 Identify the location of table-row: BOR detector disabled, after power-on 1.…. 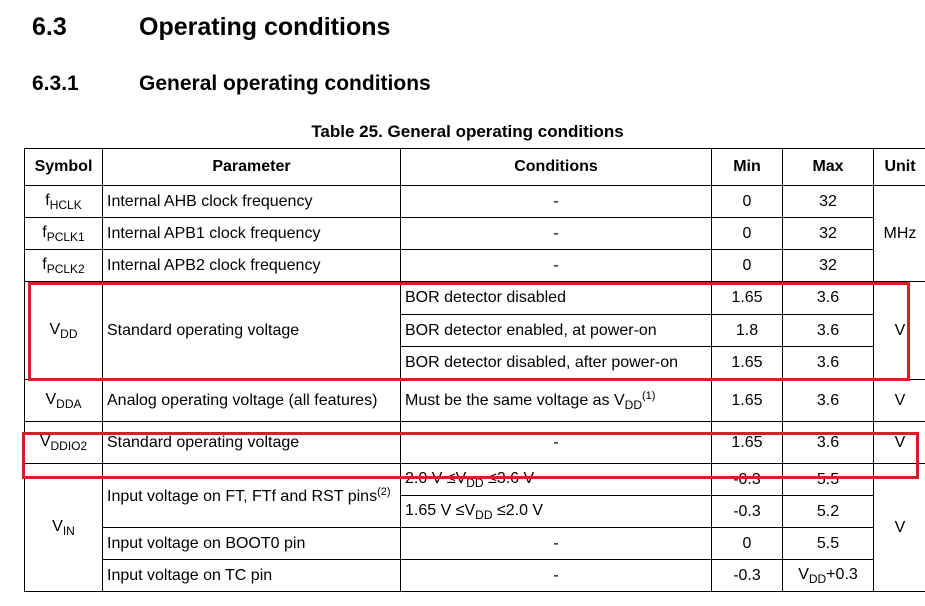
(475, 363).